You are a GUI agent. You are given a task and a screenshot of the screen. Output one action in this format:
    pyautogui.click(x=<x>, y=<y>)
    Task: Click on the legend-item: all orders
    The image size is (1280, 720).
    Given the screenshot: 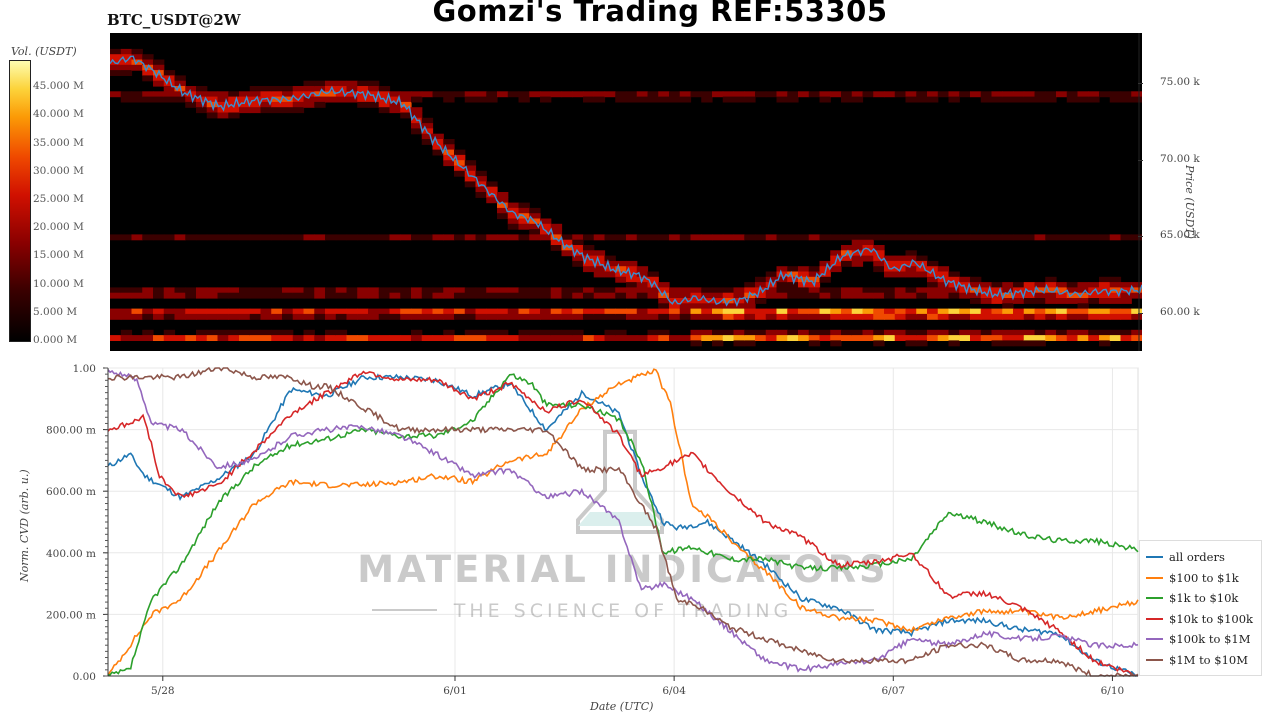 What is the action you would take?
    pyautogui.click(x=1203, y=557)
    